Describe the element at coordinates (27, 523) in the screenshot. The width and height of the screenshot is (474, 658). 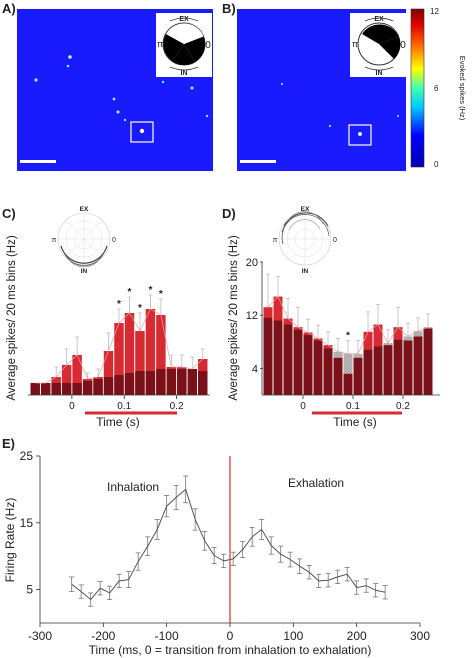
I see `y-tick-label: 15` at that location.